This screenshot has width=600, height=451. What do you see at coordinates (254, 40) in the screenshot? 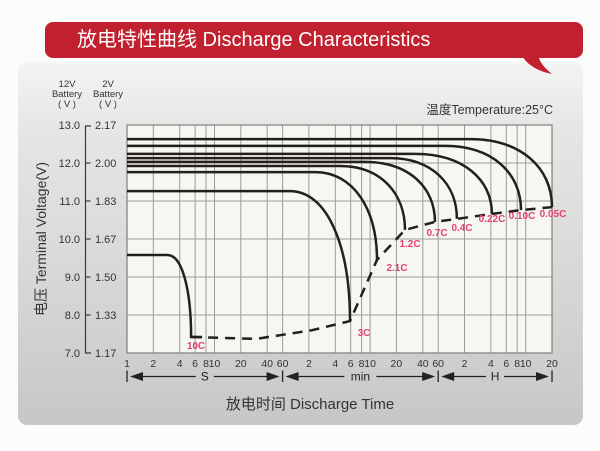
I see `page-title: 放电特性曲线 Discharge Characteristics` at bounding box center [254, 40].